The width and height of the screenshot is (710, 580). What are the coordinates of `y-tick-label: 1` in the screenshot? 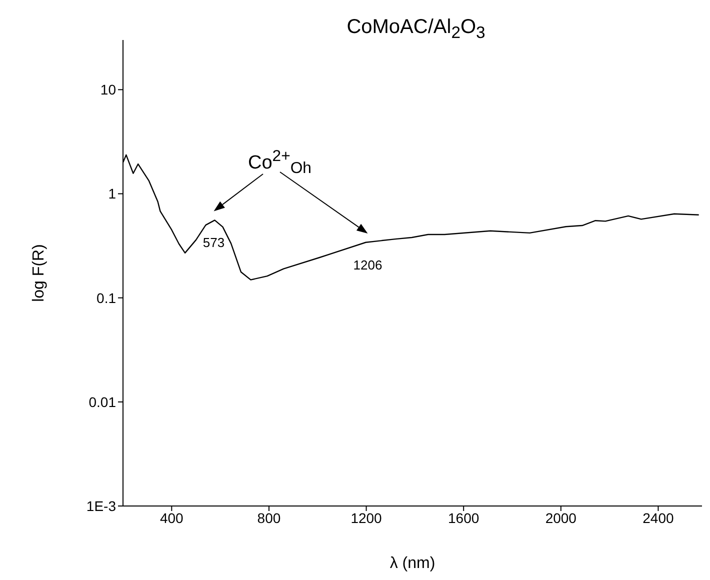 It's located at (112, 194).